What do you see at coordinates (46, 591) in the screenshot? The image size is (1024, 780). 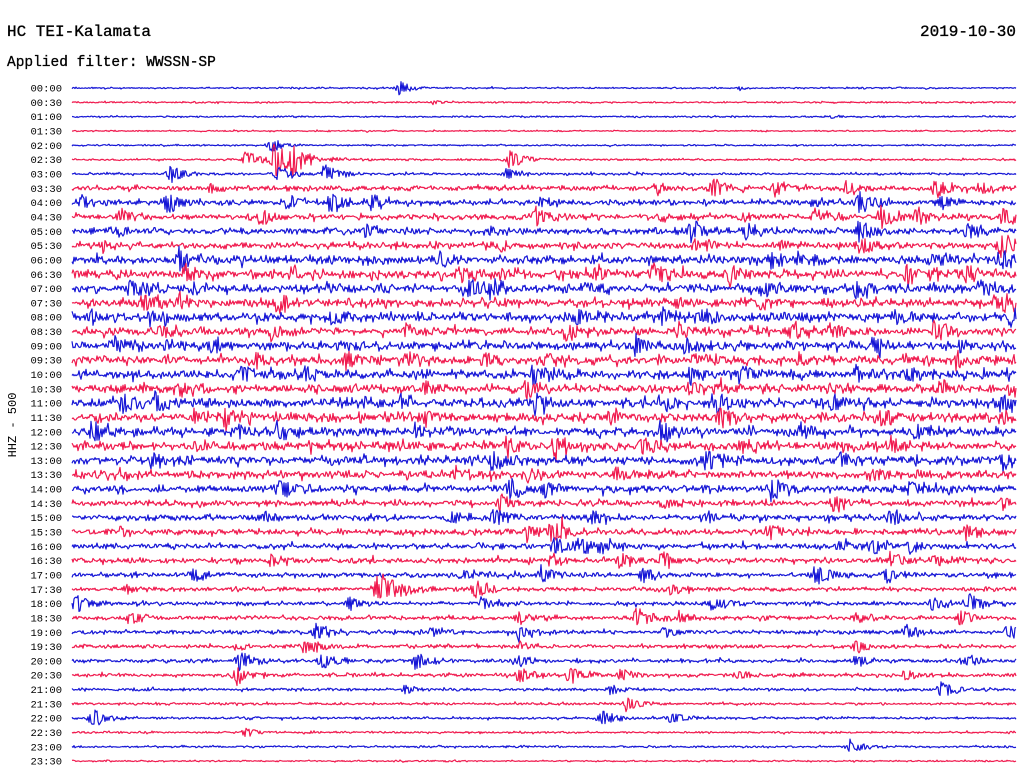 I see `row-label-17-30: 17:30` at bounding box center [46, 591].